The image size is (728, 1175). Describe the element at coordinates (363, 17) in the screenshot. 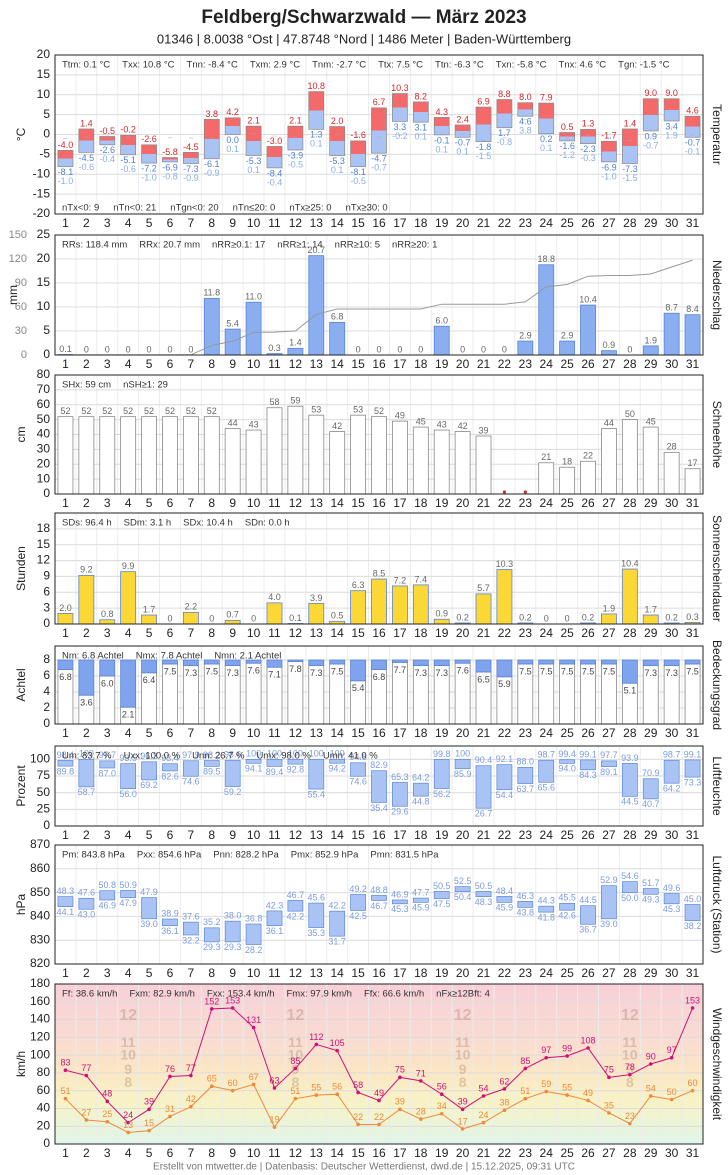

I see `title: Feldberg/Schwarzwald — März 2023` at that location.